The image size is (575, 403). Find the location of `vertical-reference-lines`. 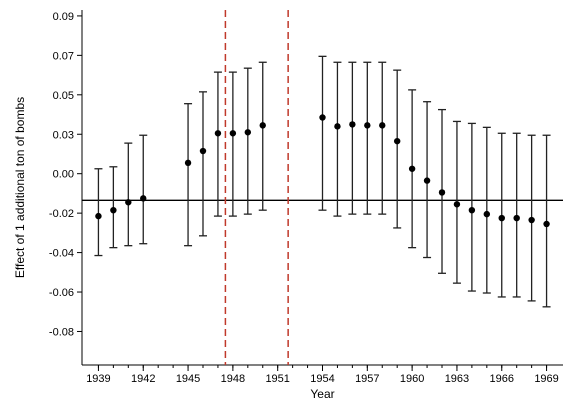

vertical-reference-lines is located at coordinates (256, 187).